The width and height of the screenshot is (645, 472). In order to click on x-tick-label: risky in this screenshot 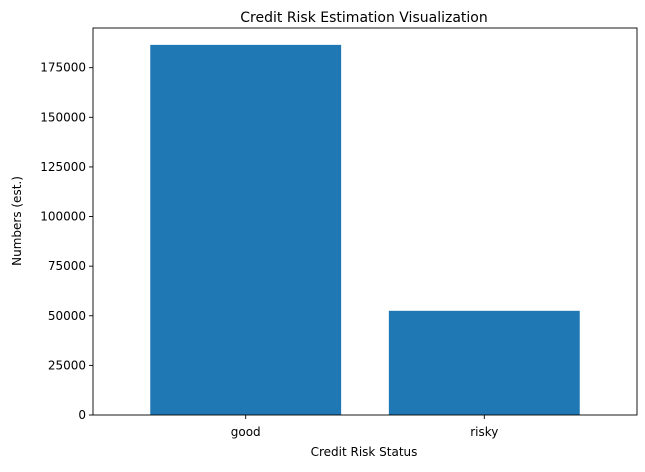, I will do `click(484, 432)`.